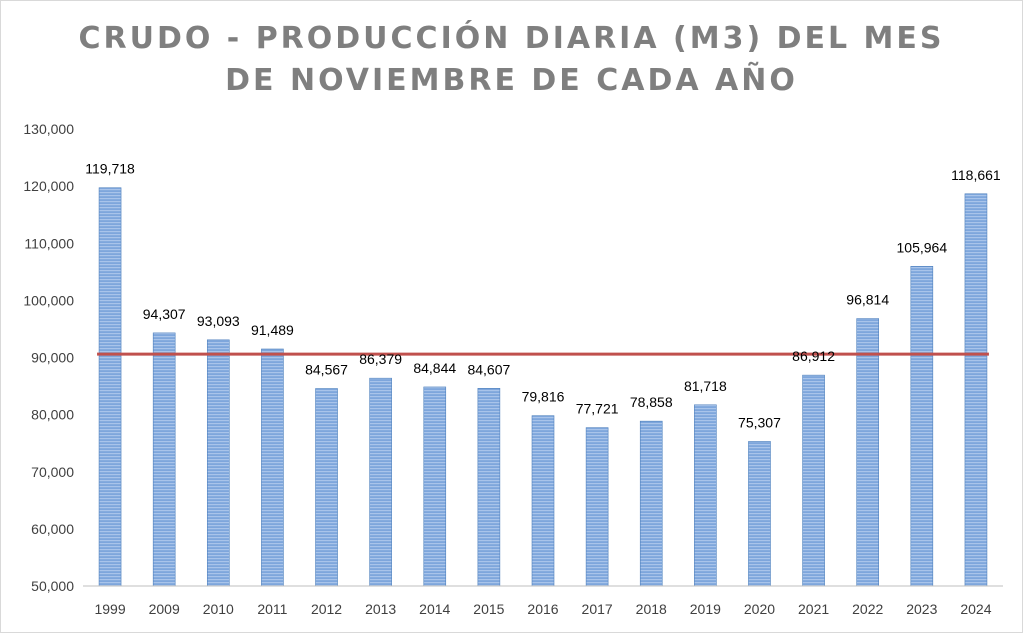 This screenshot has height=633, width=1023. I want to click on bar-2021, so click(813, 480).